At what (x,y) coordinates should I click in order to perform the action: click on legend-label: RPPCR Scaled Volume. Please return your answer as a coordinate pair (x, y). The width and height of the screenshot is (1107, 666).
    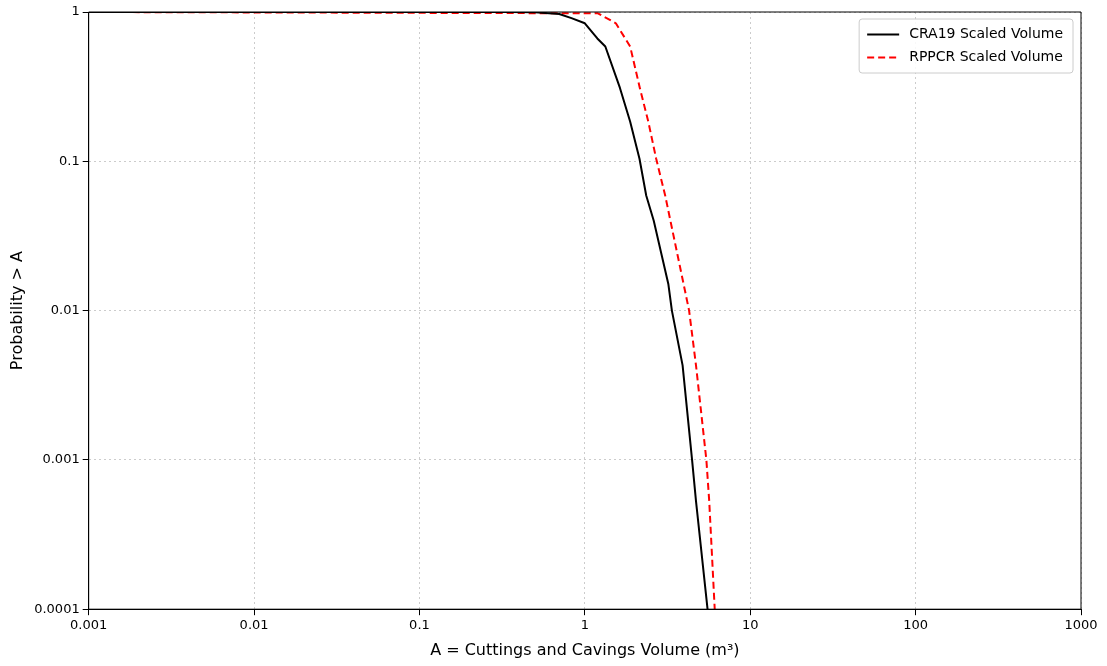
    Looking at the image, I should click on (986, 56).